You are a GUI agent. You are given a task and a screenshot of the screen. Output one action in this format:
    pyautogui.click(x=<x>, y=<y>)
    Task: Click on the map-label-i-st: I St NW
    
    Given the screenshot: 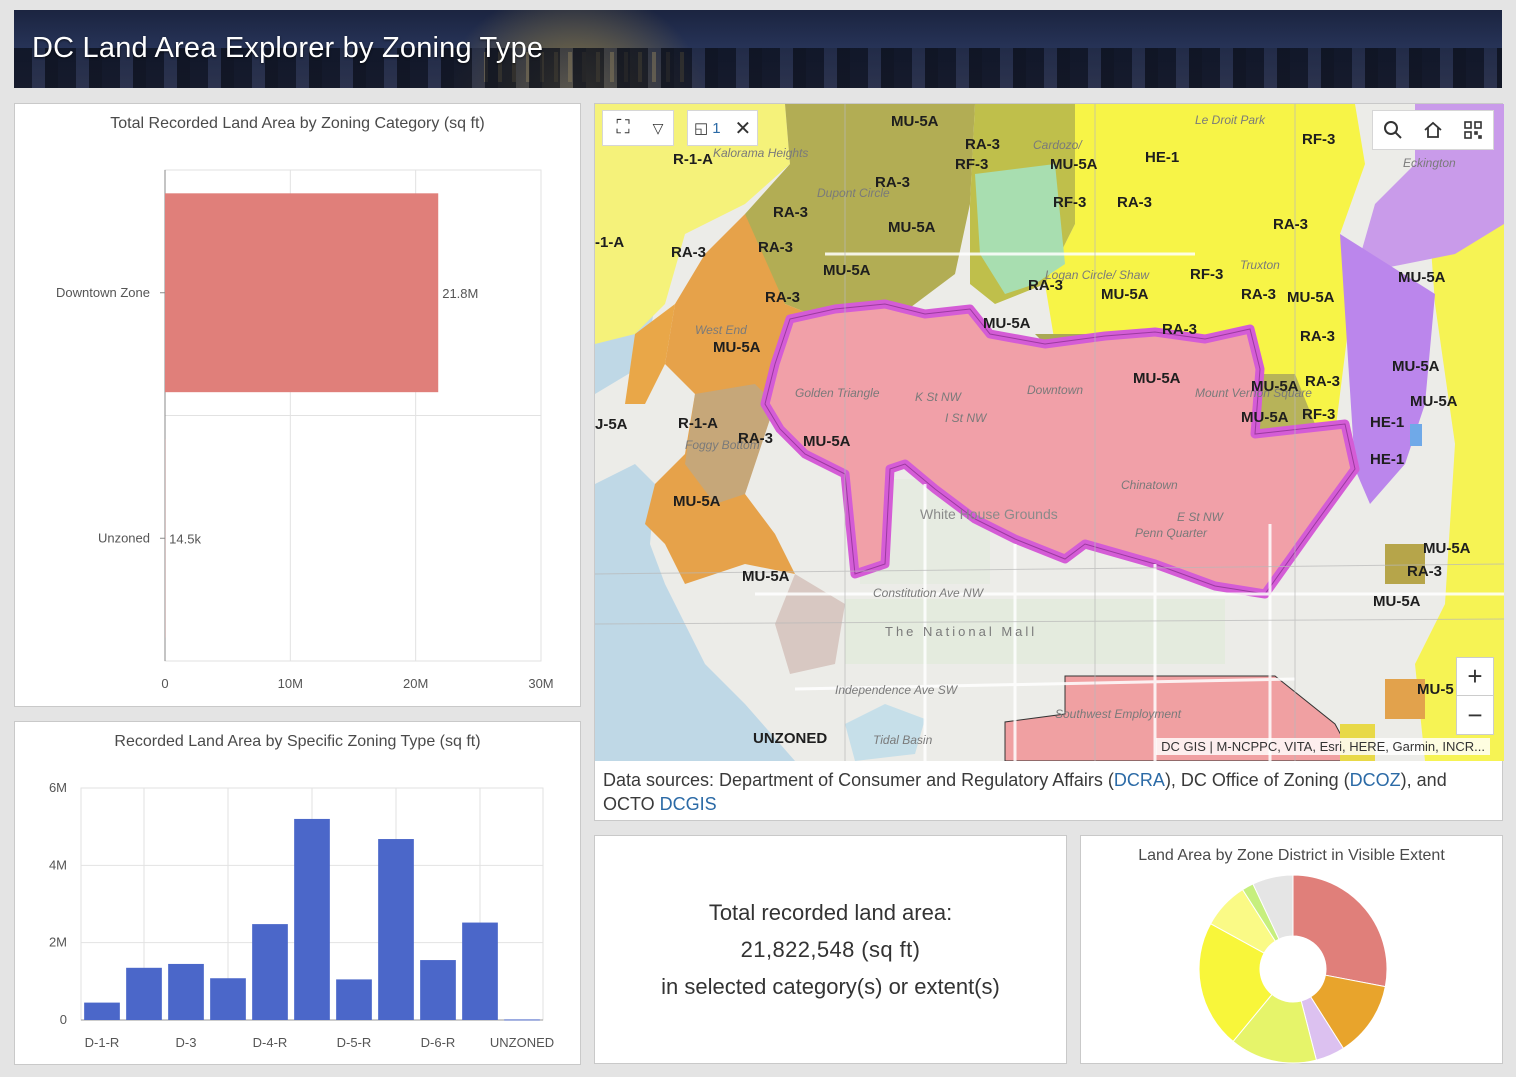 What is the action you would take?
    pyautogui.click(x=966, y=418)
    